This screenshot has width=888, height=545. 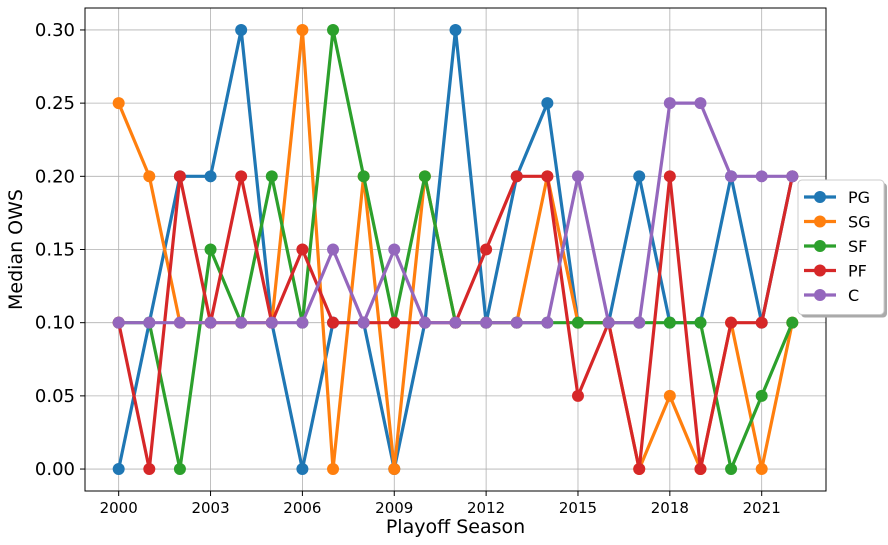 What do you see at coordinates (857, 271) in the screenshot?
I see `legend-label-pf: PF` at bounding box center [857, 271].